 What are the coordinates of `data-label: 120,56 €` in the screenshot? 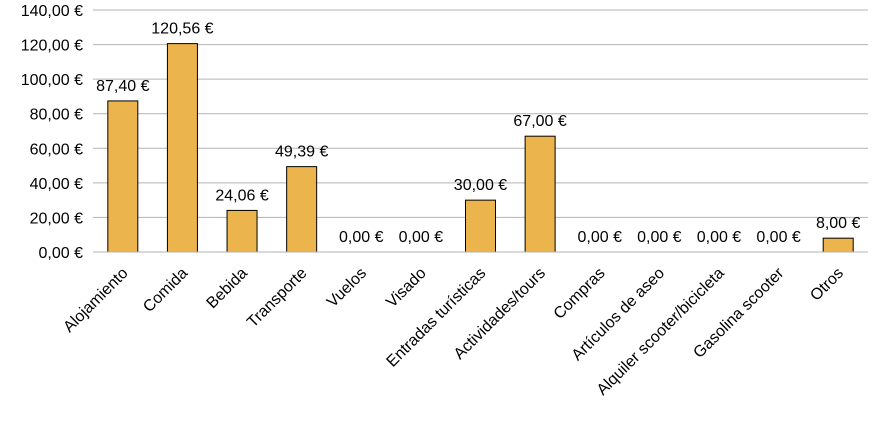 It's located at (182, 29).